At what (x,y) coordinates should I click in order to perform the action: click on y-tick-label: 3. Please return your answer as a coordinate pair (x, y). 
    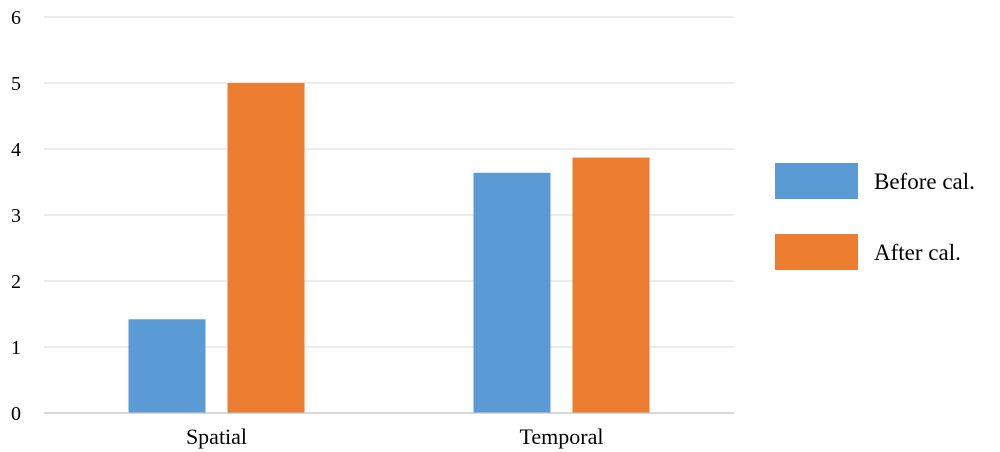
    Looking at the image, I should click on (16, 216).